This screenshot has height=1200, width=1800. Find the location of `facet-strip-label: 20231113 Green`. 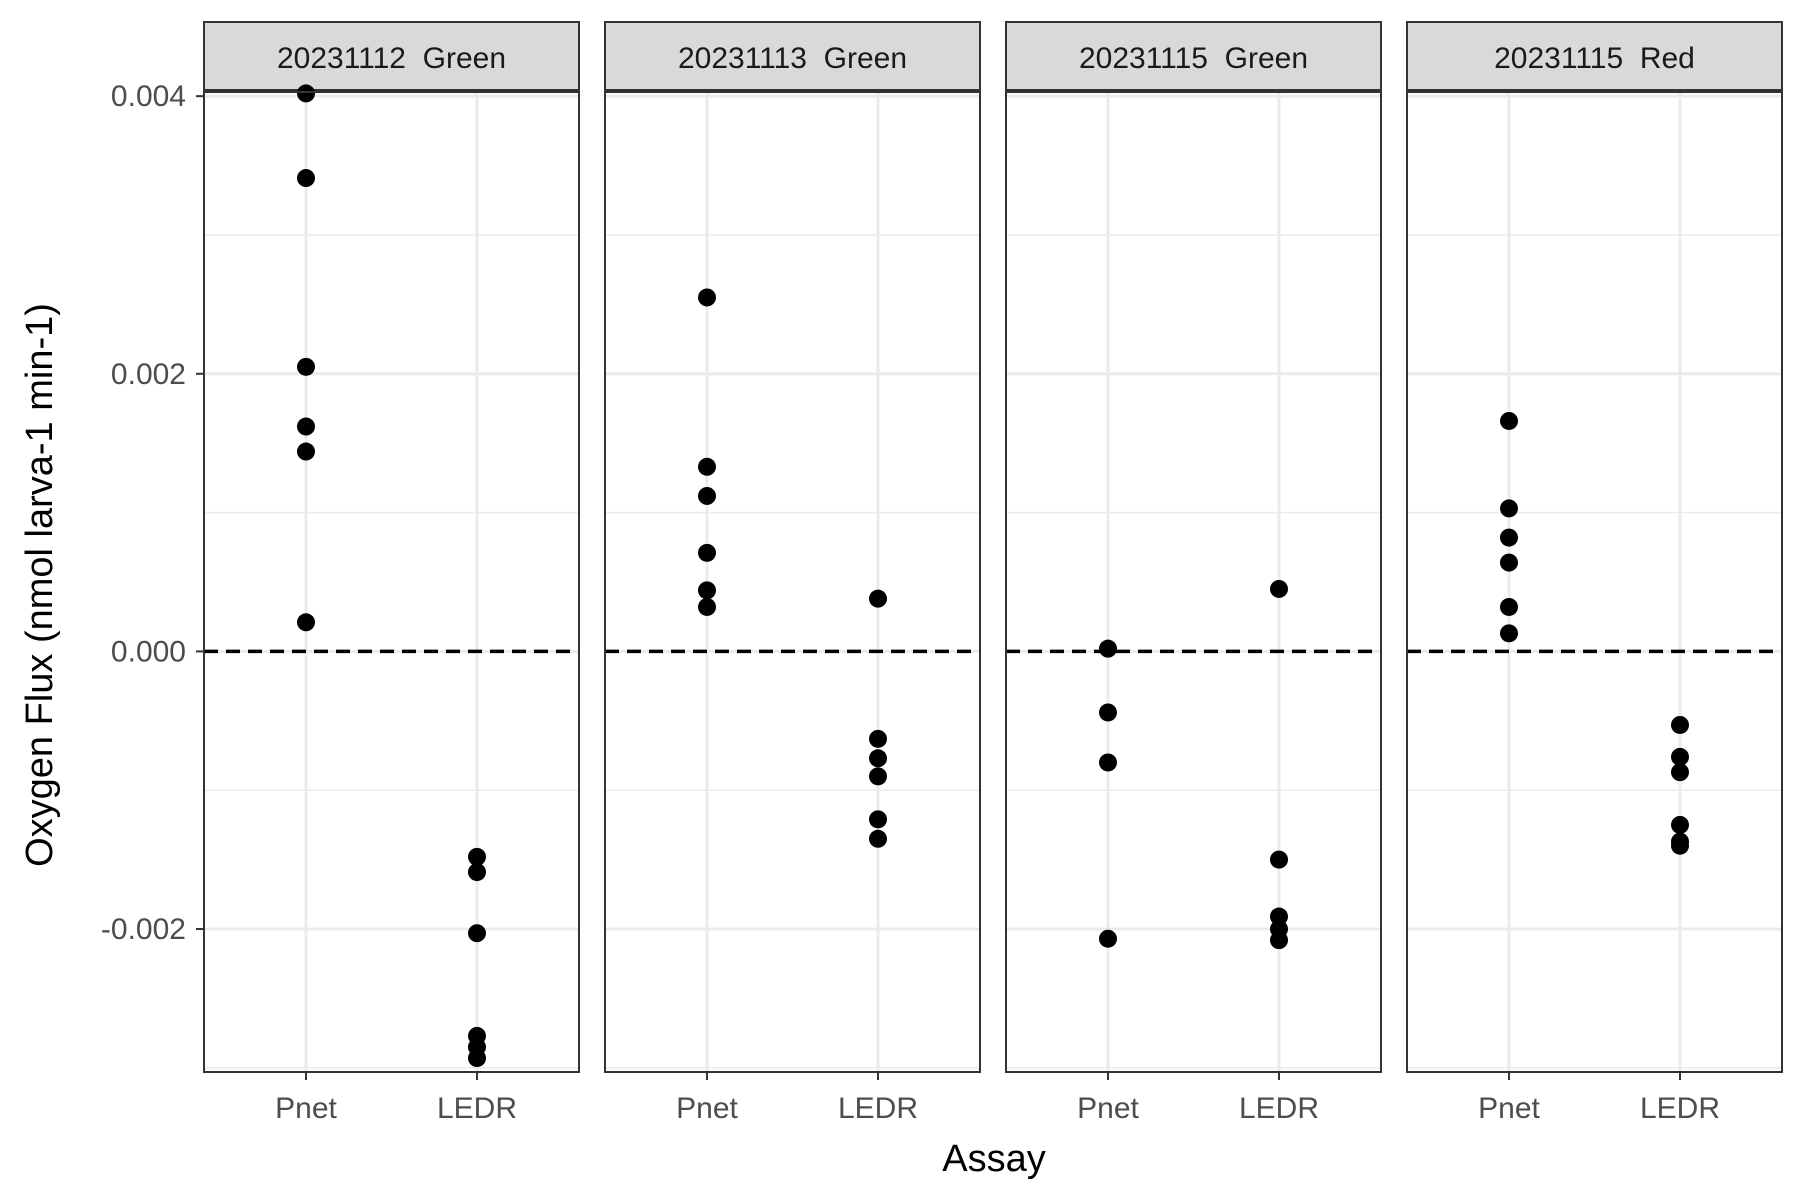

facet-strip-label: 20231113 Green is located at coordinates (792, 58).